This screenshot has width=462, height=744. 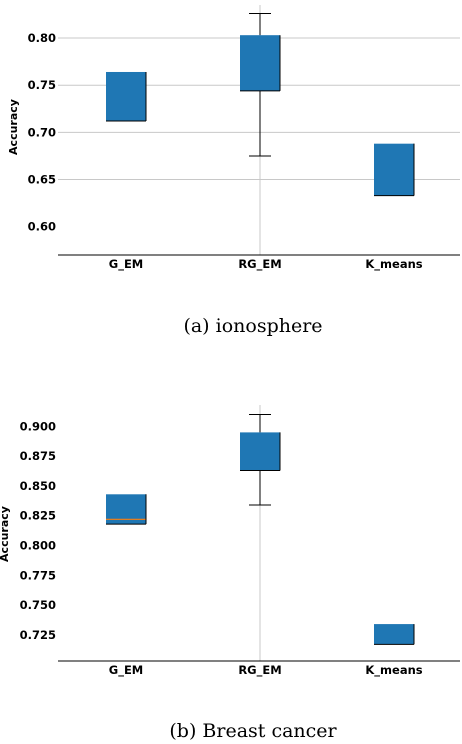 What do you see at coordinates (42, 38) in the screenshot?
I see `y-tick-label: 0.80` at bounding box center [42, 38].